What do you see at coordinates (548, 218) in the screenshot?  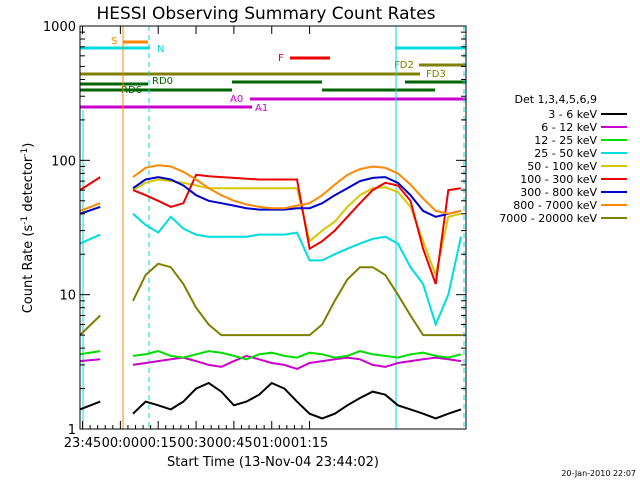 I see `legend-entry-label: 7000 - 20000 keV` at bounding box center [548, 218].